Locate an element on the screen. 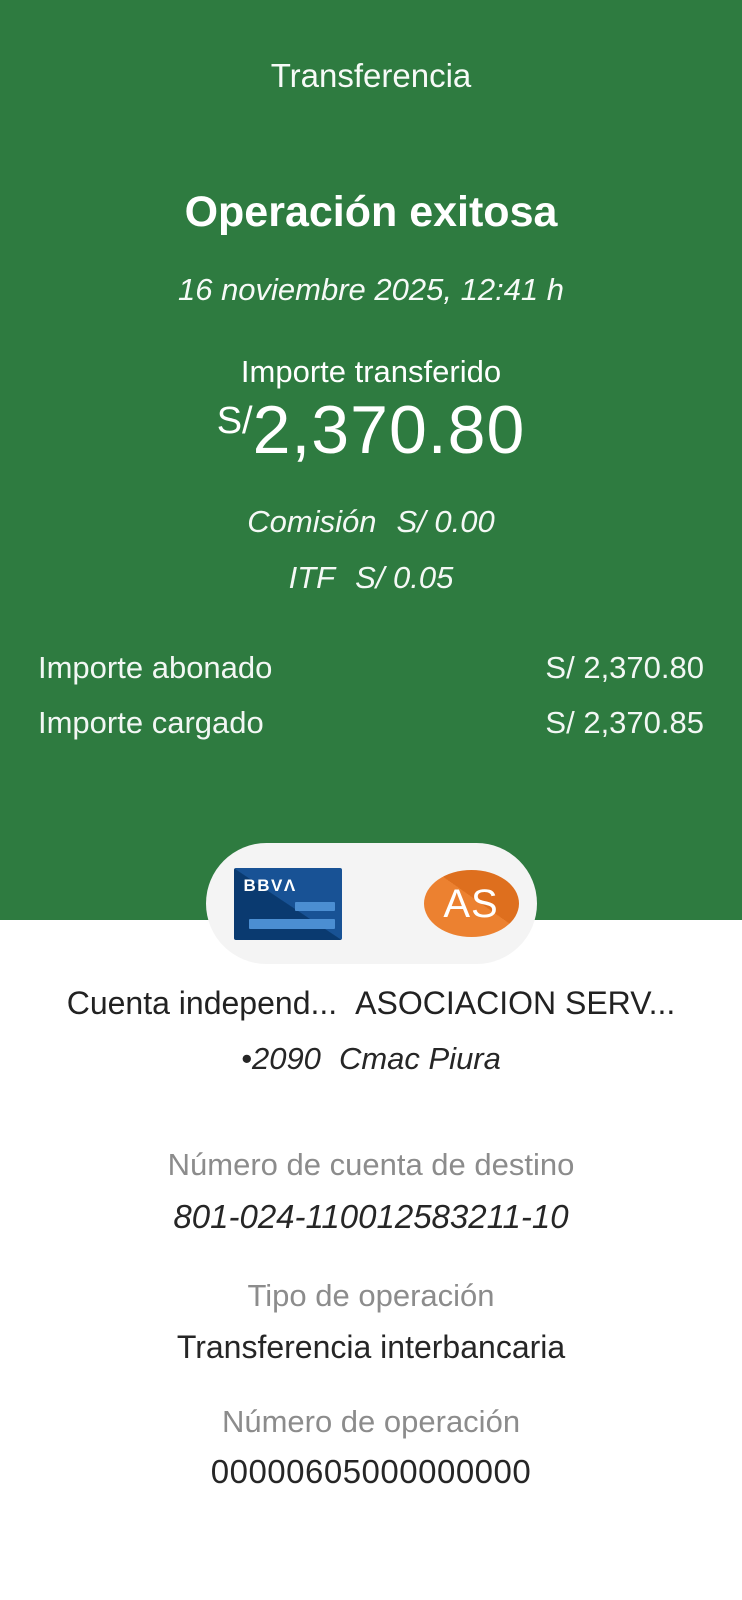 The width and height of the screenshot is (742, 1600). credited-amount-row: Importe abonado S/ 2,370.80 is located at coordinates (371, 668).